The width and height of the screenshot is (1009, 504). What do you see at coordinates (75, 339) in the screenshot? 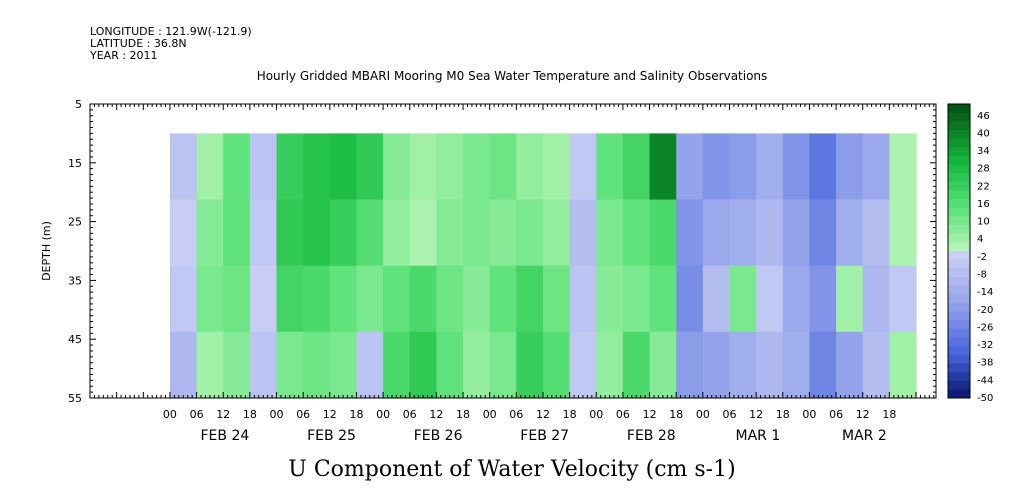
I see `y-tick-label: 45` at bounding box center [75, 339].